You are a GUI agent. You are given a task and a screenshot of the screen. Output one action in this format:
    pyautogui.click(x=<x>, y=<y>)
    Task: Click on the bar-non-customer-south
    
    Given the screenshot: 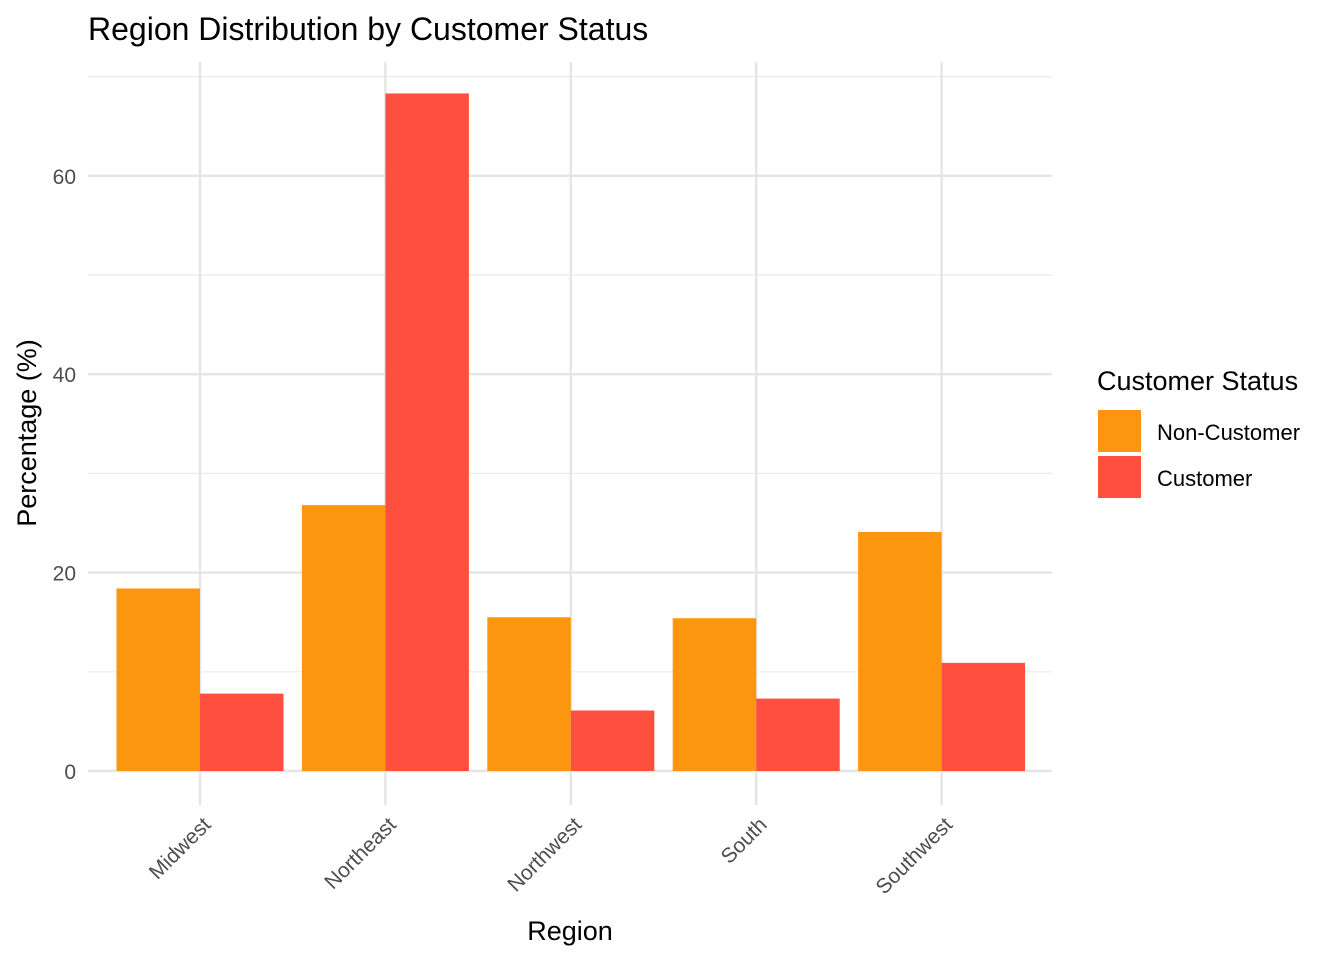 What is the action you would take?
    pyautogui.click(x=714, y=694)
    